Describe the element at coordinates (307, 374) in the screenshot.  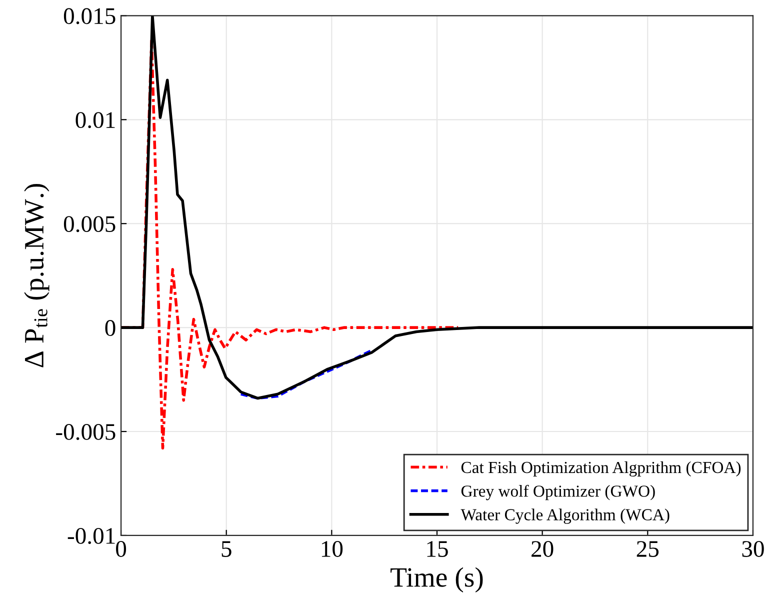
I see `line-series` at that location.